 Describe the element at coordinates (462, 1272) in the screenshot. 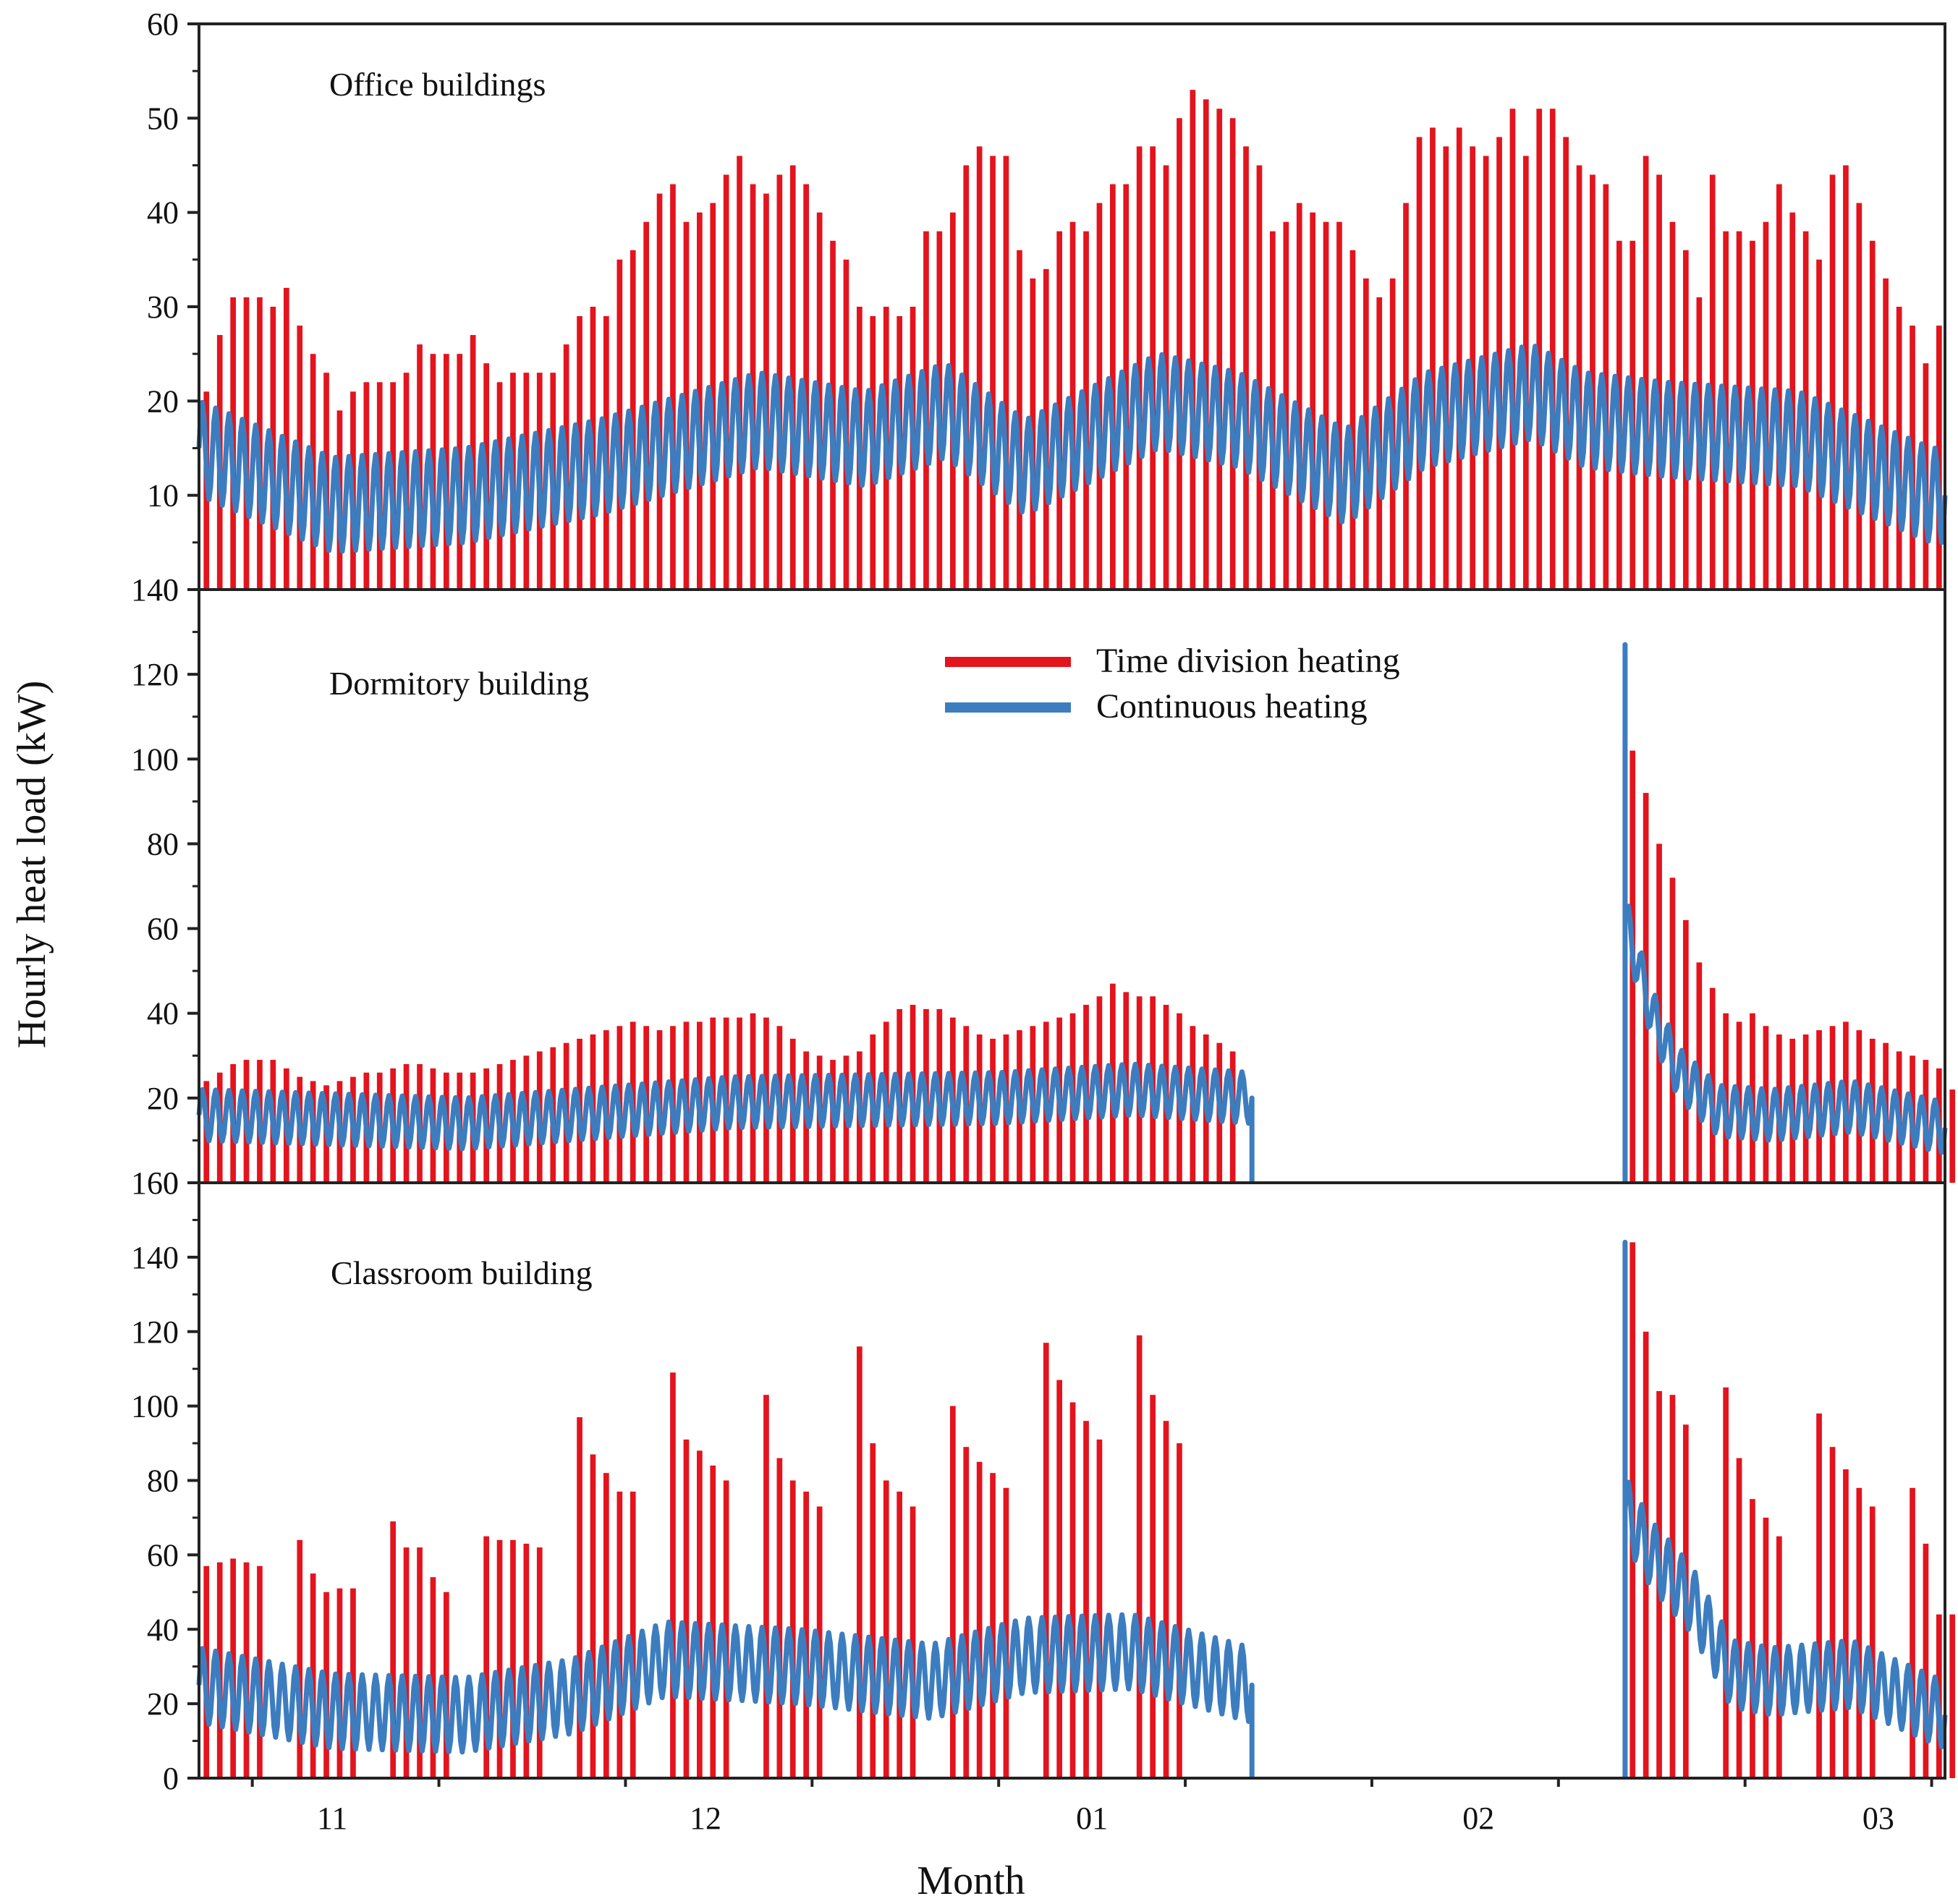

I see `panel-title: Classroom building` at that location.